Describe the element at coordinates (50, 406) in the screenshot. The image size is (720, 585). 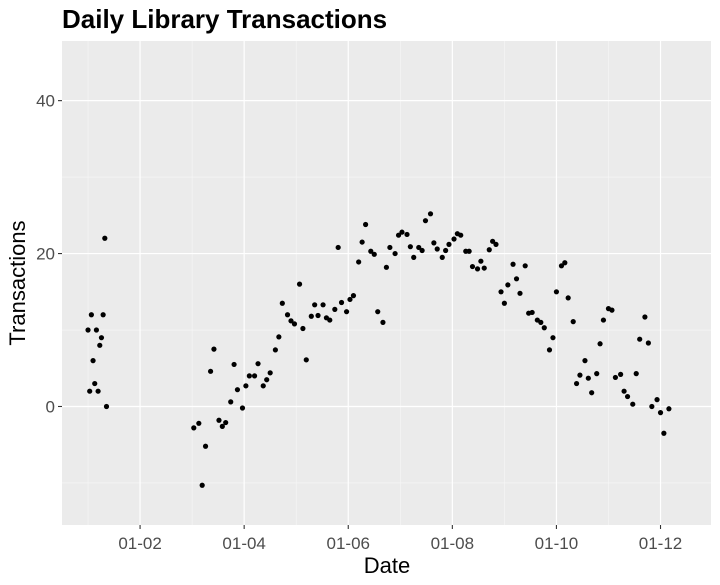
I see `y-tick-label: 0` at that location.